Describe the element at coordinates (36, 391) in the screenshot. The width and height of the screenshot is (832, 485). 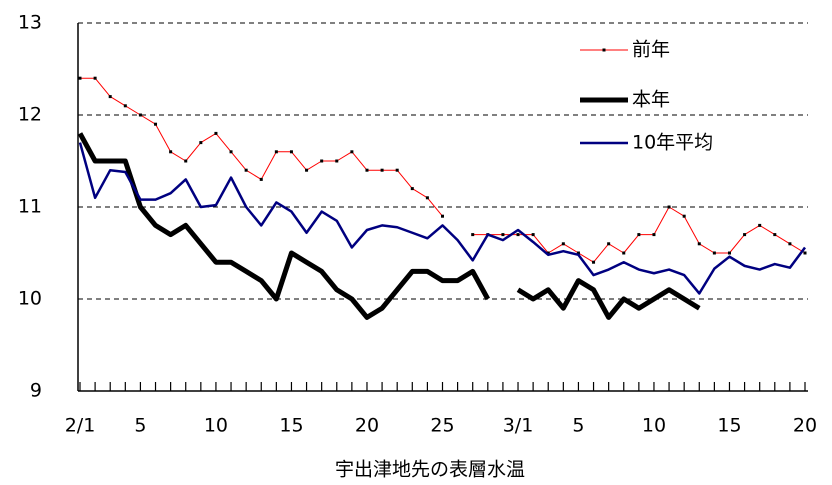
I see `y-tick-label: 9` at that location.